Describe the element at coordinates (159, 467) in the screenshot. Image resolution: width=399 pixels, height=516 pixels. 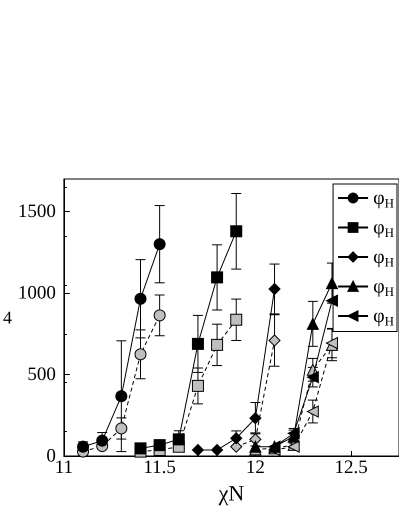
I see `x-tick-label: 11.5` at that location.